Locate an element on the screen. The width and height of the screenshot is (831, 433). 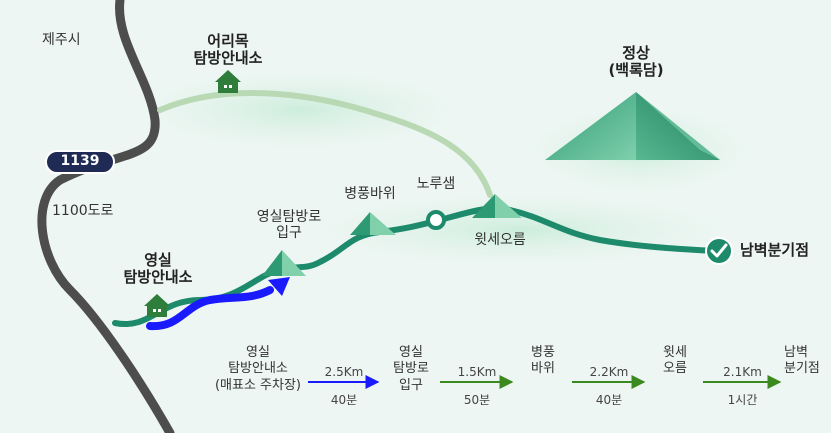
yeongsil-house-icon is located at coordinates (157, 305).